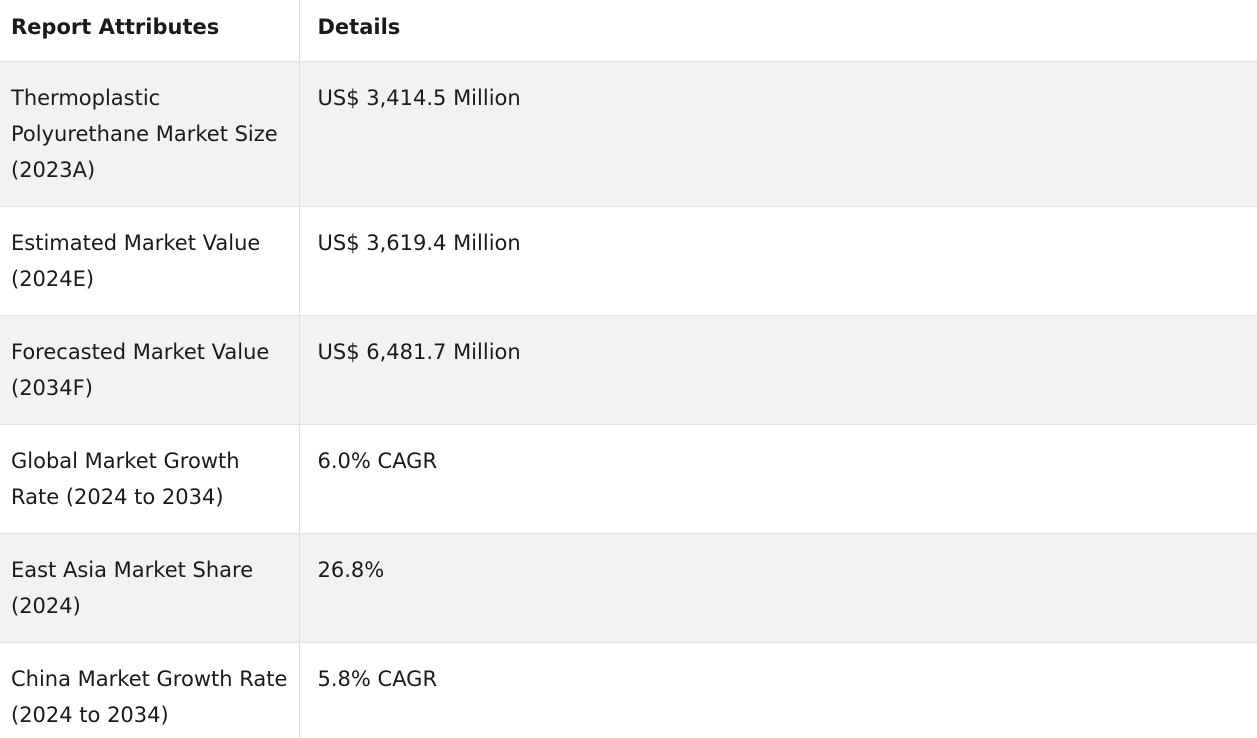 This screenshot has width=1257, height=738. Describe the element at coordinates (149, 261) in the screenshot. I see `attribute-cell: Estimated Market Value (2024E)` at that location.